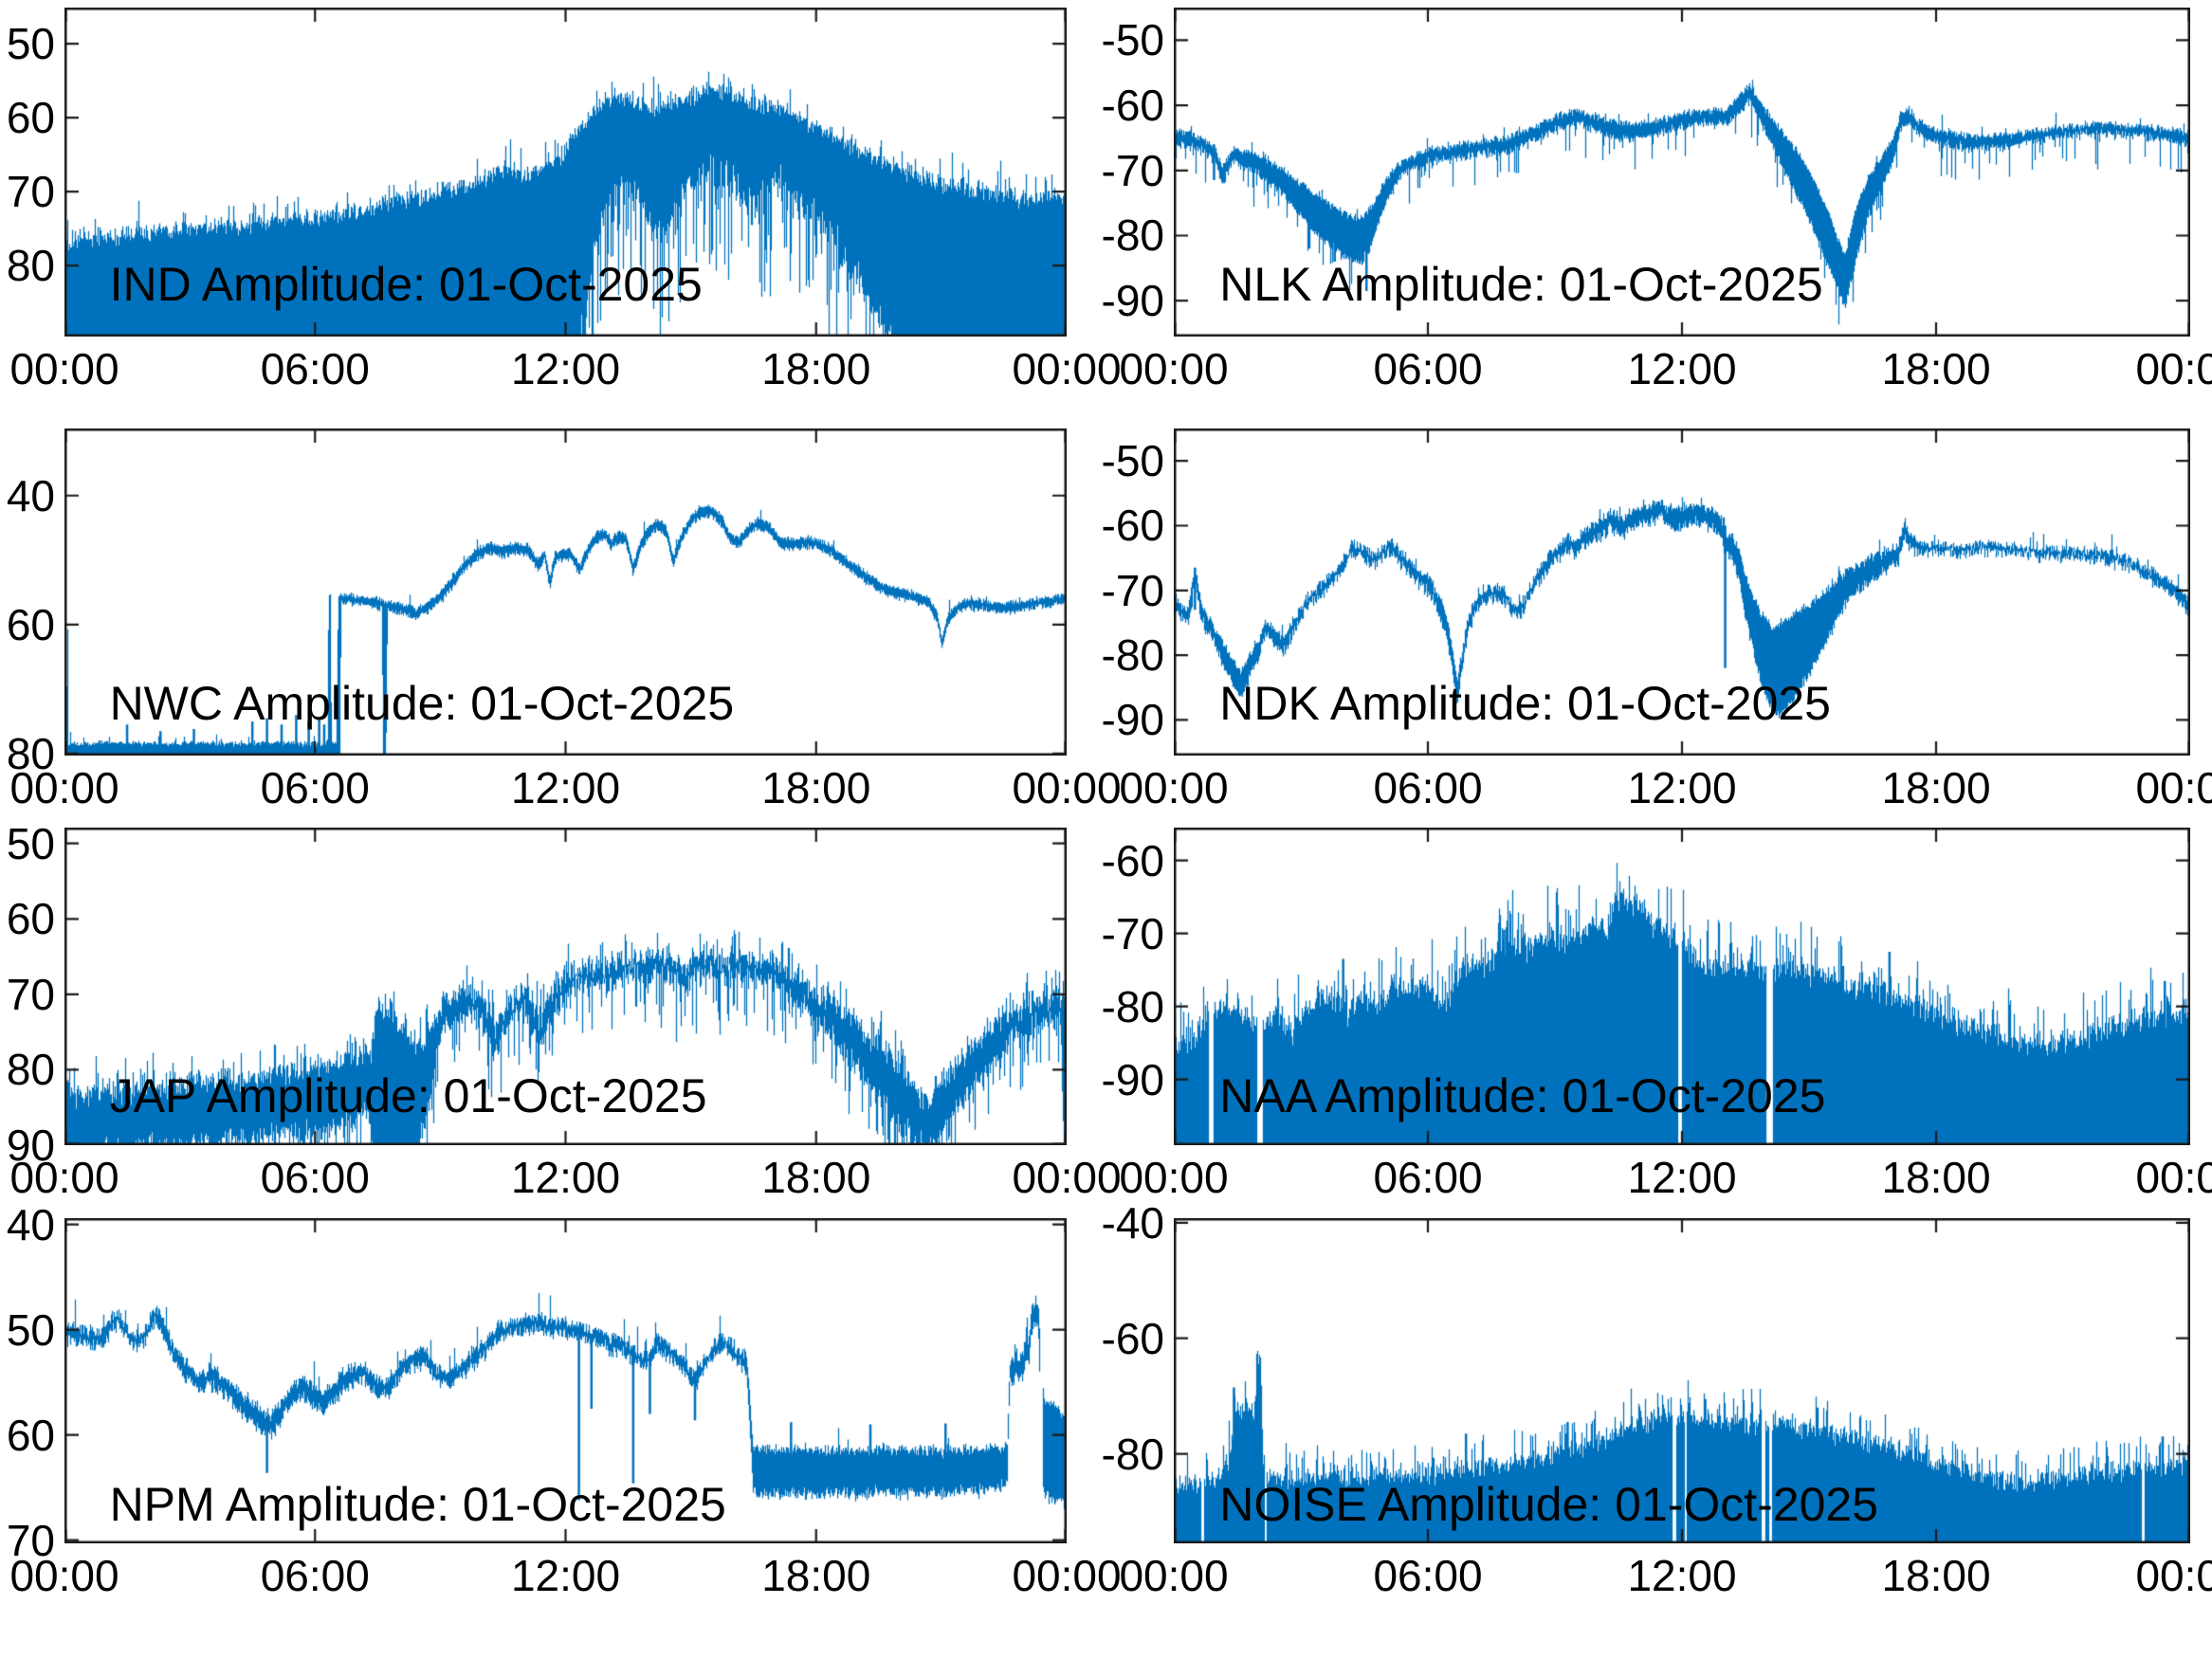 The height and width of the screenshot is (1659, 2212). Describe the element at coordinates (565, 172) in the screenshot. I see `plot-canvas-IND` at that location.